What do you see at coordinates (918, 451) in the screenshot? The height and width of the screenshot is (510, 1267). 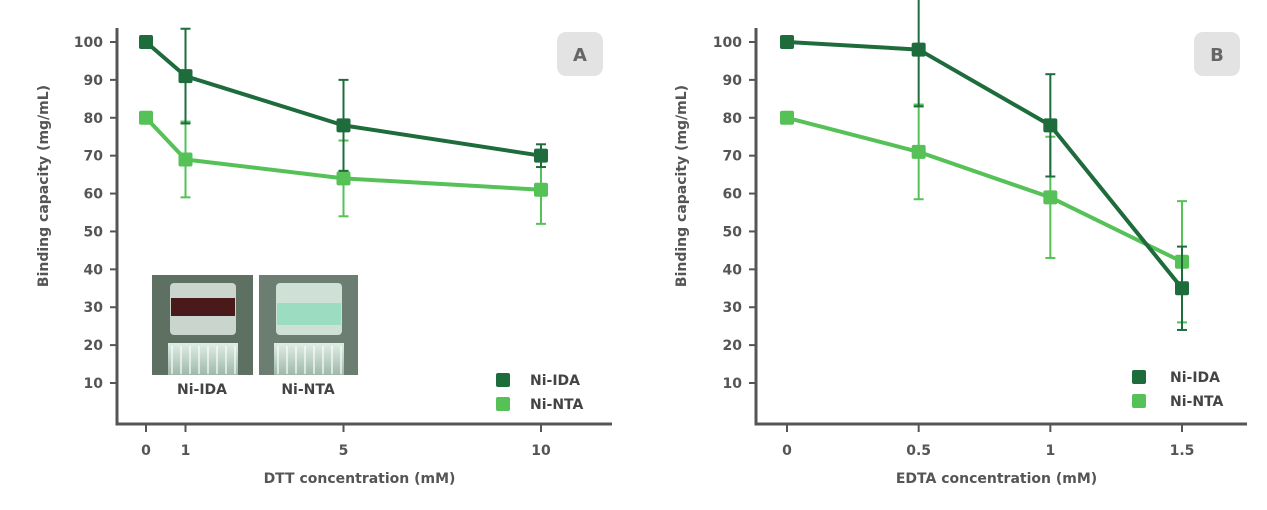 I see `x-tick-label: 0.5` at bounding box center [918, 451].